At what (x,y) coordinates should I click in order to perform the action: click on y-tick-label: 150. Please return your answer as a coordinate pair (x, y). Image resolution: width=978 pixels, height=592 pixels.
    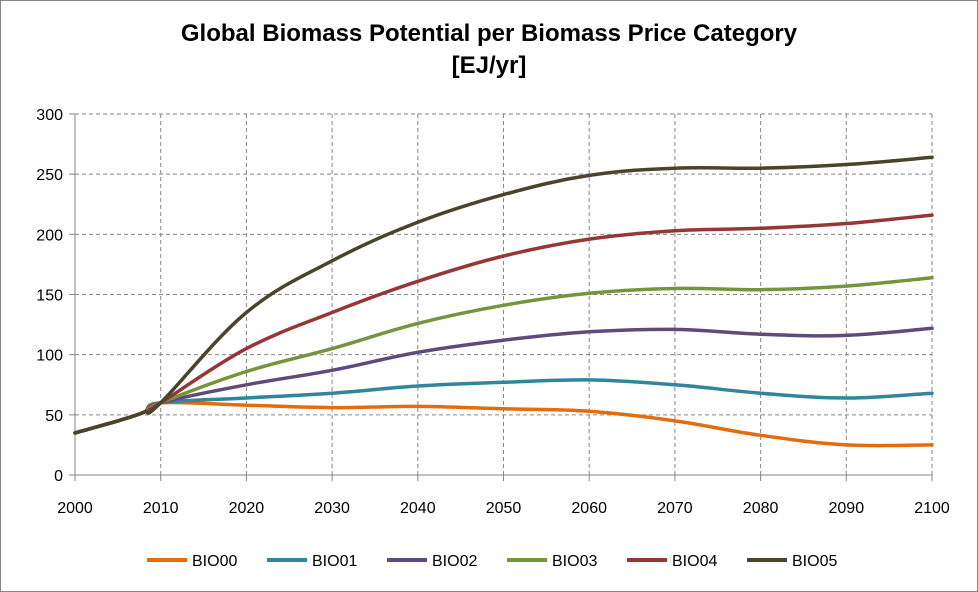
    Looking at the image, I should click on (49, 296).